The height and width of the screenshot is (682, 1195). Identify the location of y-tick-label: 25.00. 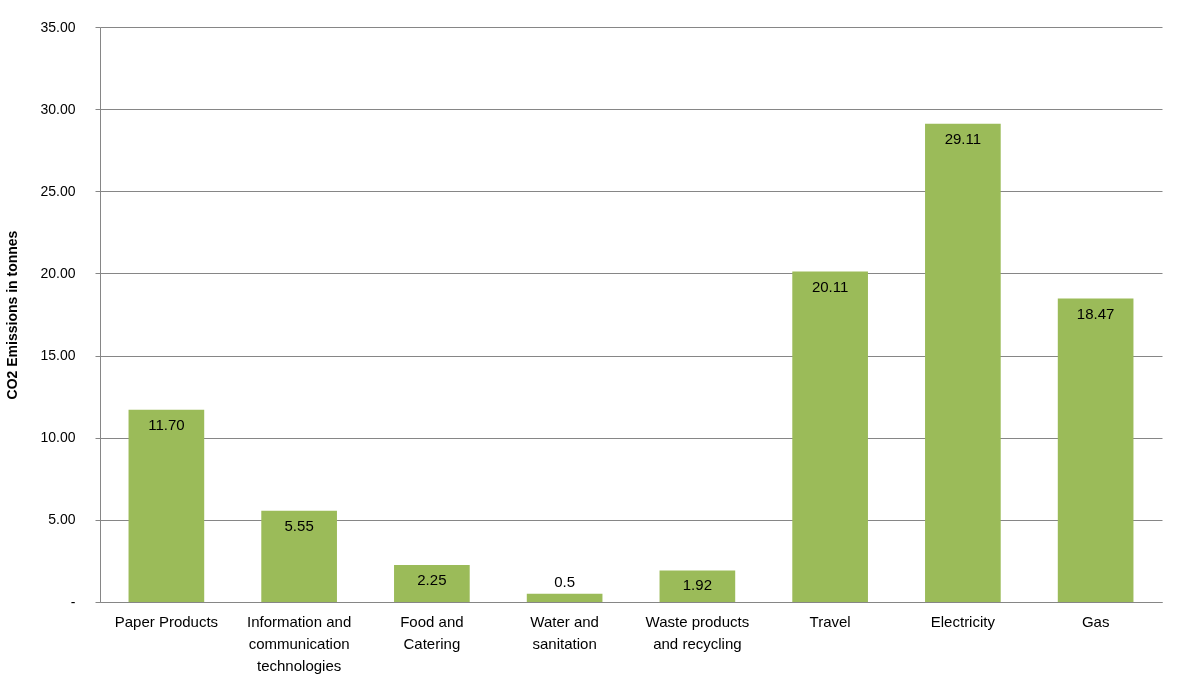
(58, 190).